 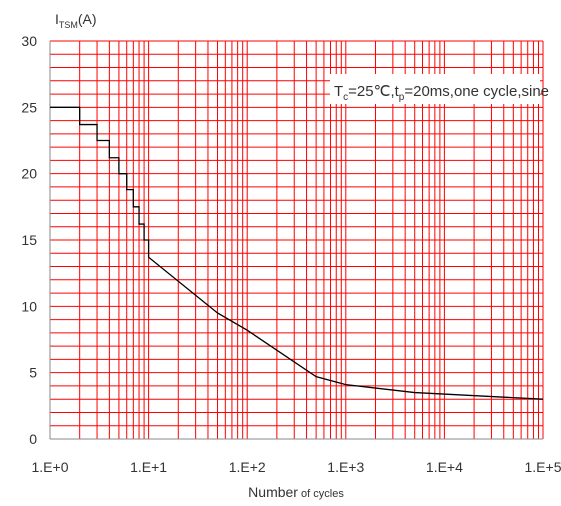 I want to click on y-axis-label: ITSM(A), so click(x=76, y=20).